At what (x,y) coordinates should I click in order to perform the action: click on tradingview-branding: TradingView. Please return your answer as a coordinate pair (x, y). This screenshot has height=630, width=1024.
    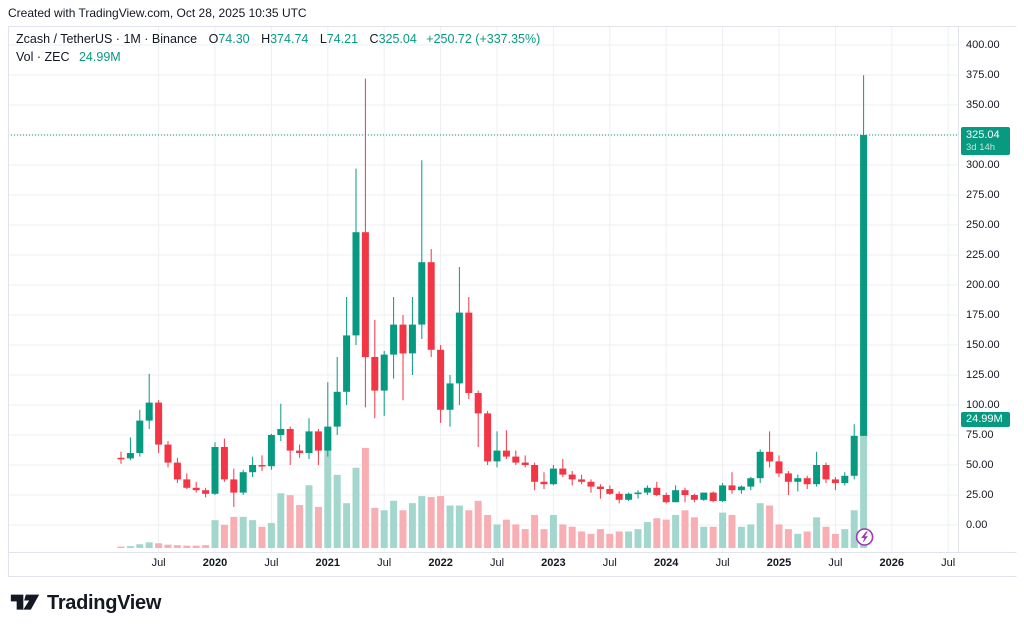
    Looking at the image, I should click on (85, 603).